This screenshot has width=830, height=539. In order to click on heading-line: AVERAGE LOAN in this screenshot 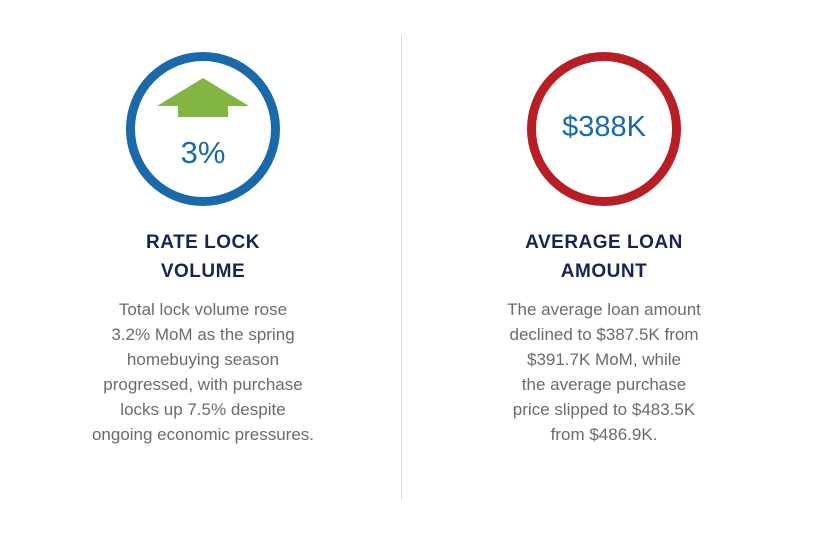, I will do `click(604, 242)`.